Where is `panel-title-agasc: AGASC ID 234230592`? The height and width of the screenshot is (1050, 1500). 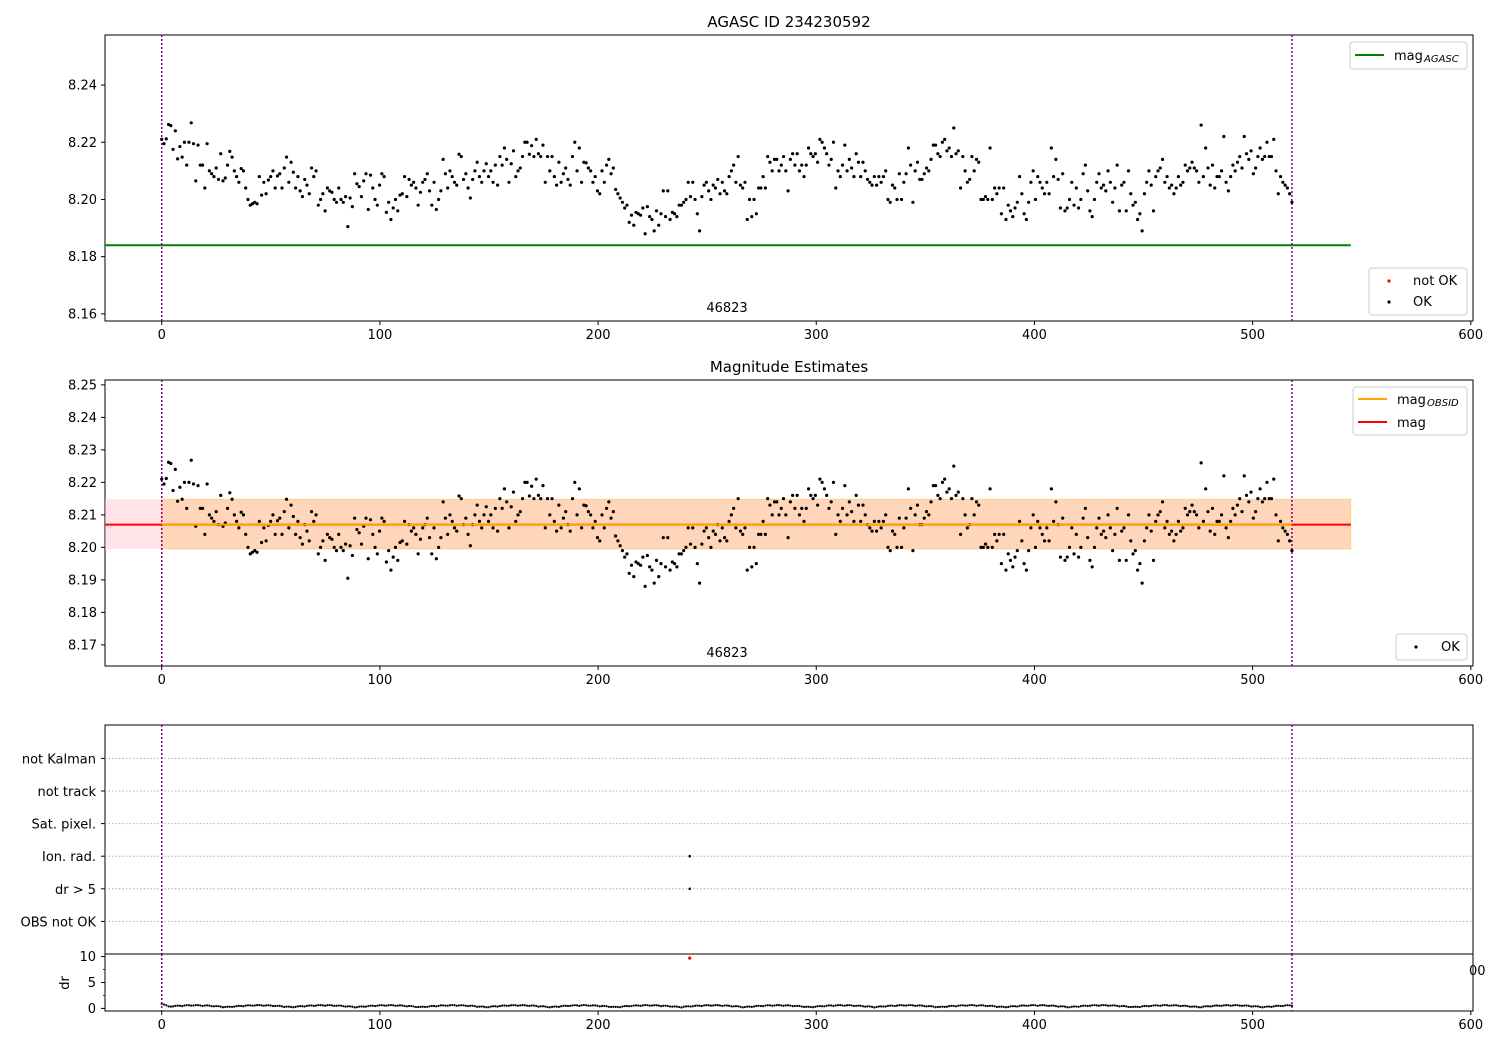 panel-title-agasc: AGASC ID 234230592 is located at coordinates (788, 22).